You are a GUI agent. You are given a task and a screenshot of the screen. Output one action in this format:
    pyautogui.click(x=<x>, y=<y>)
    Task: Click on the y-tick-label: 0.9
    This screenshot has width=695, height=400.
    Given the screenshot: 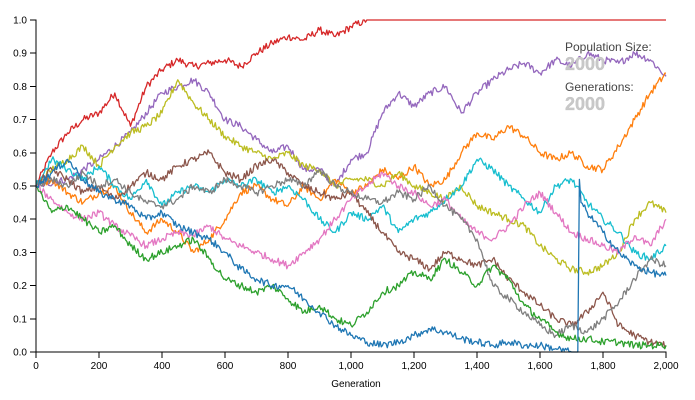 What is the action you would take?
    pyautogui.click(x=20, y=54)
    